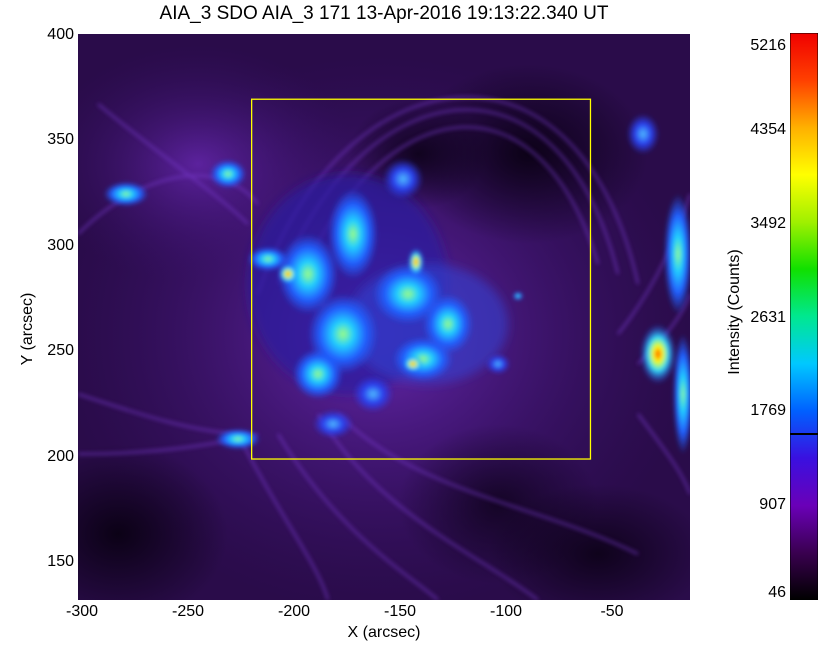  What do you see at coordinates (294, 611) in the screenshot?
I see `x-tick-label: -200` at bounding box center [294, 611].